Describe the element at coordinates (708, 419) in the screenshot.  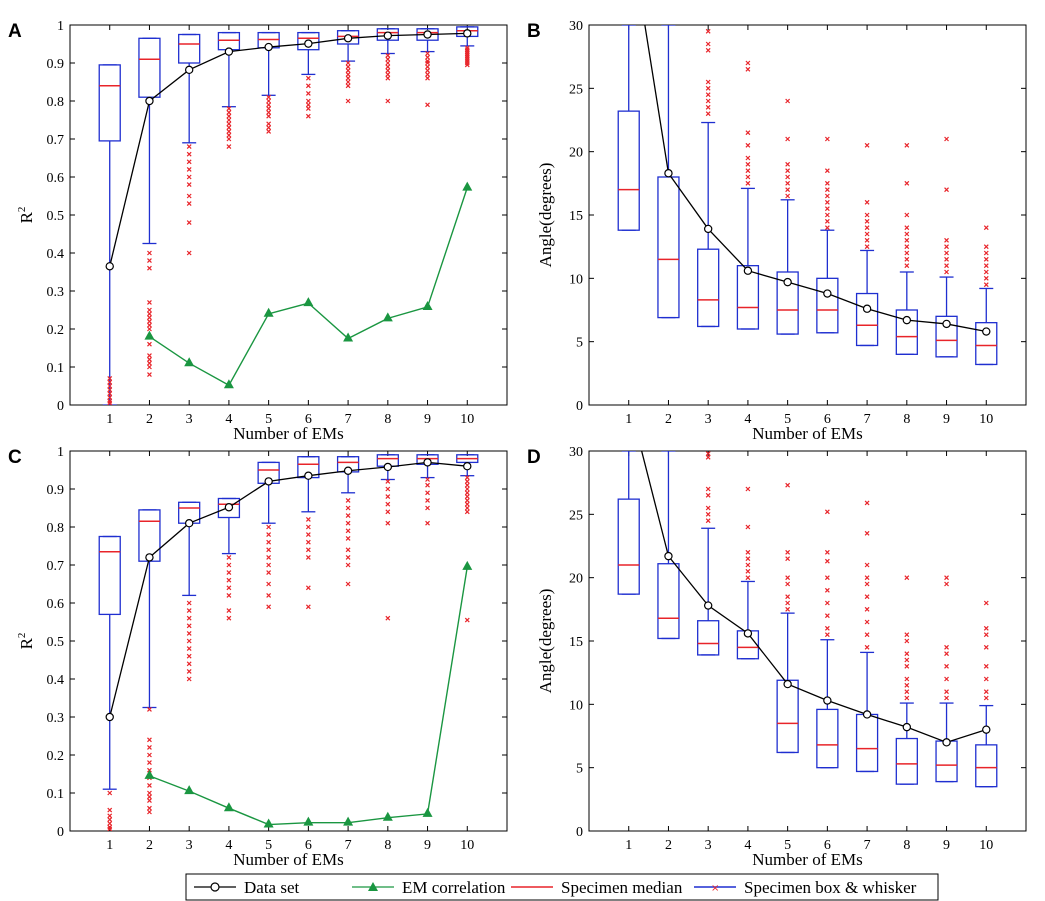
I see `panel-b-xtick-label: 3` at that location.